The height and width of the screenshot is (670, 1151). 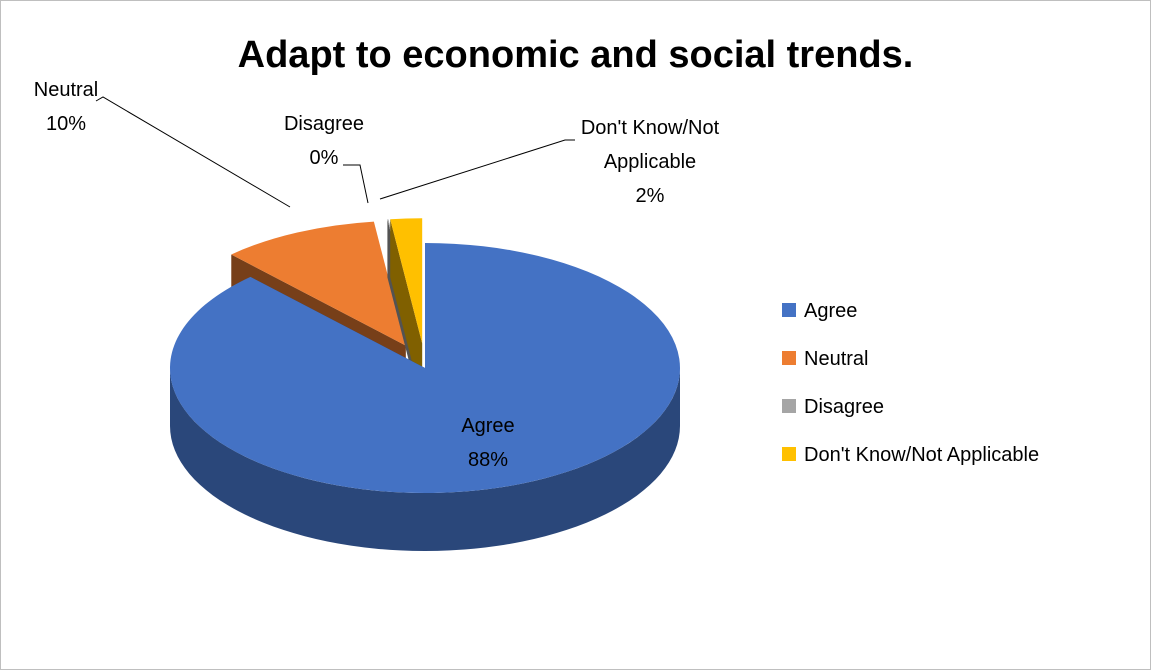 I want to click on legend-swatch-dont-know, so click(x=789, y=454).